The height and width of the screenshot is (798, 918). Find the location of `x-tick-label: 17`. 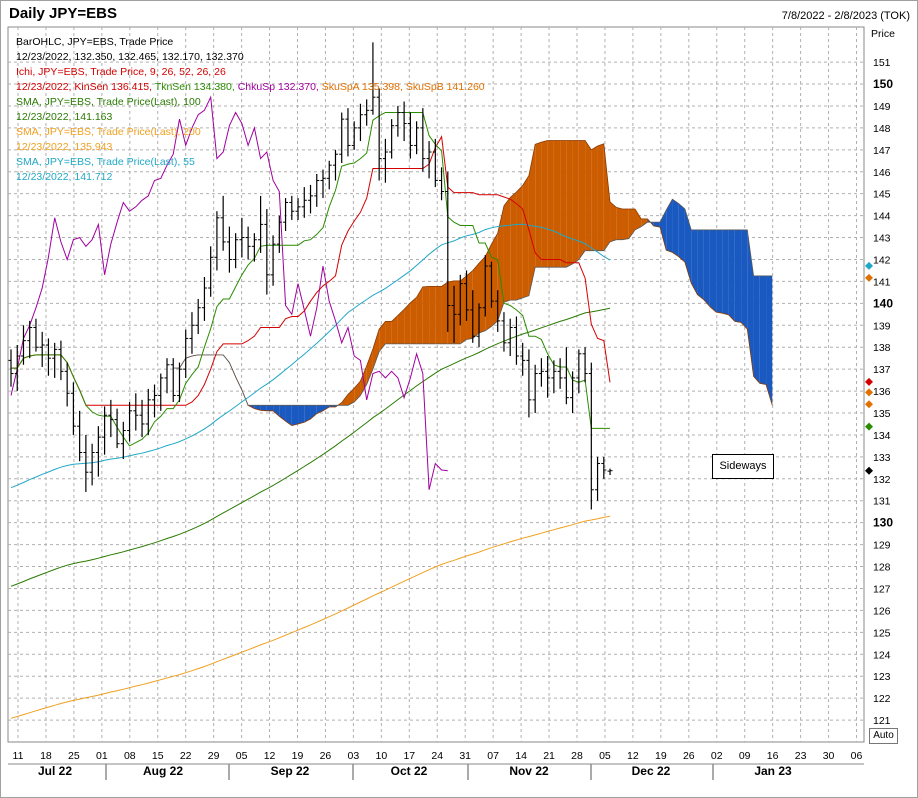

x-tick-label: 17 is located at coordinates (409, 756).